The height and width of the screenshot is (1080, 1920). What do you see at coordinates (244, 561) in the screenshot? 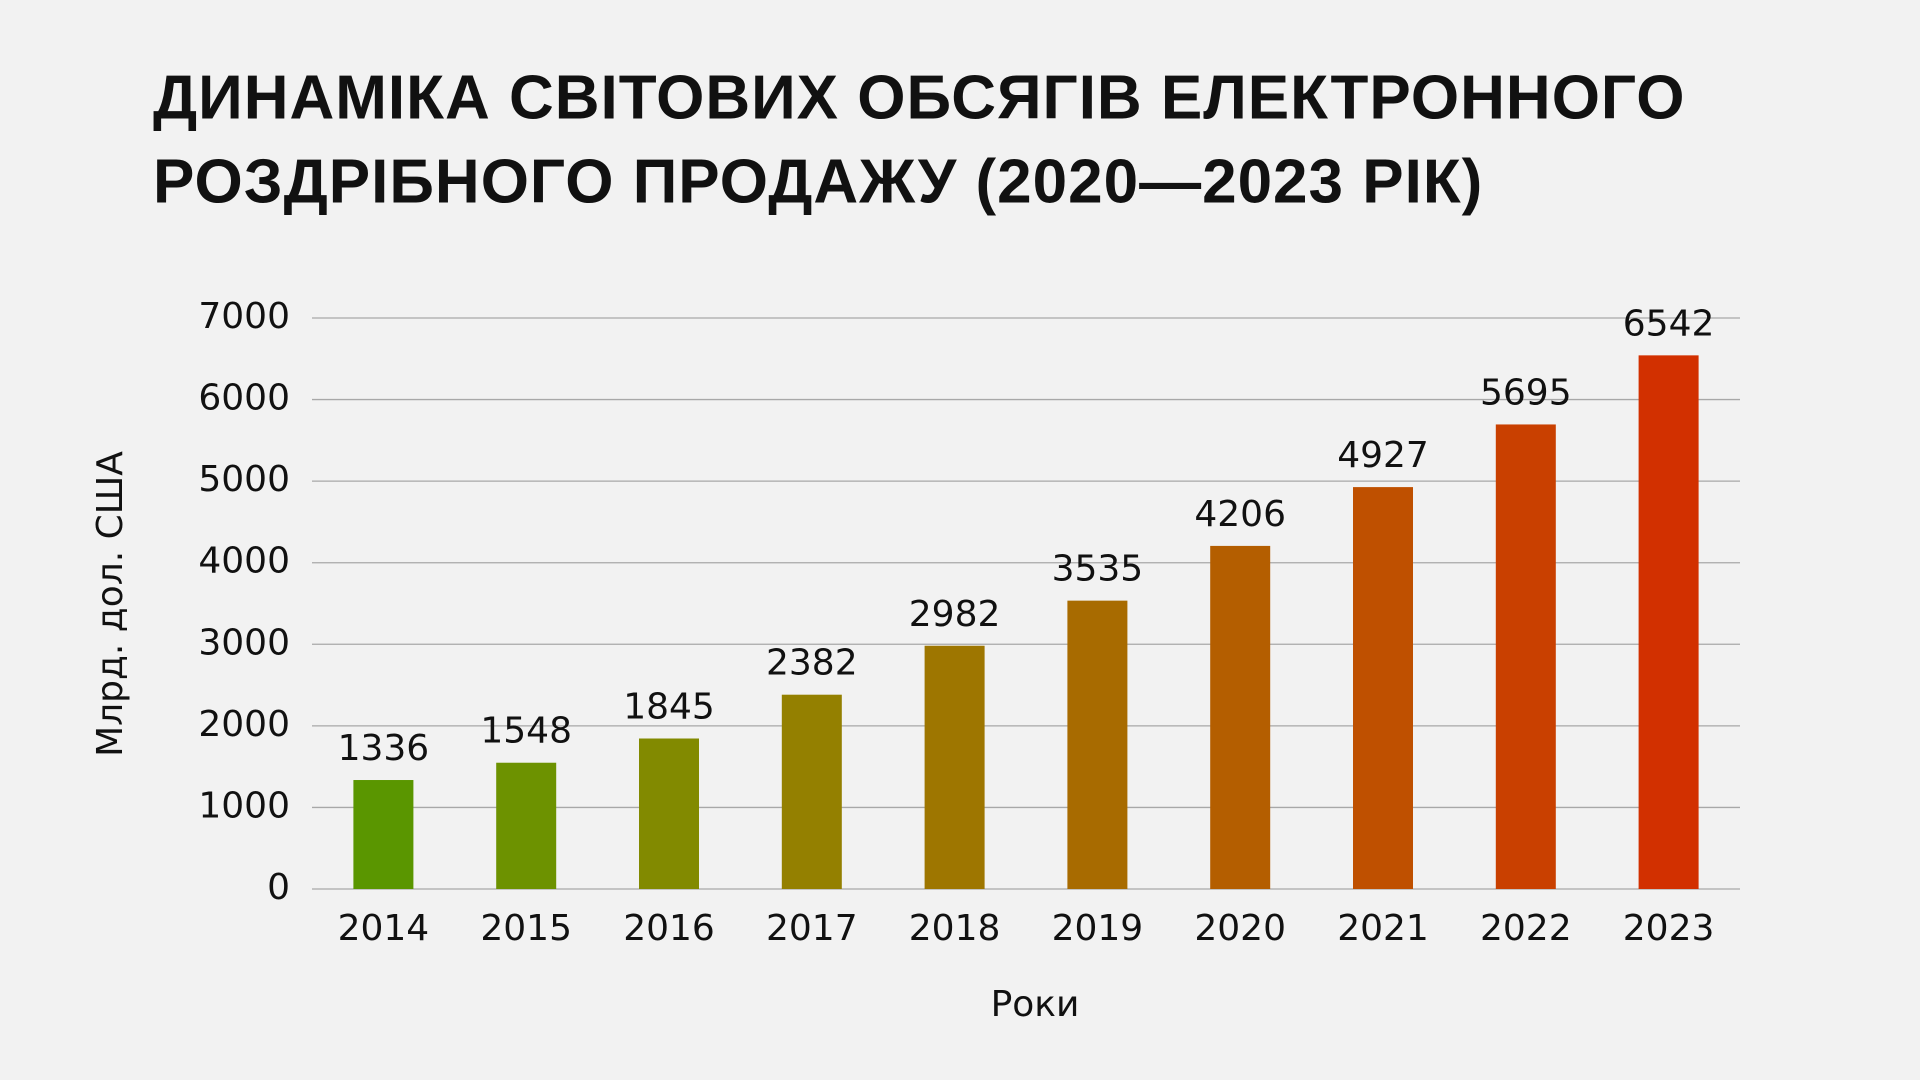
I see `y-tick-label: 4000` at bounding box center [244, 561].